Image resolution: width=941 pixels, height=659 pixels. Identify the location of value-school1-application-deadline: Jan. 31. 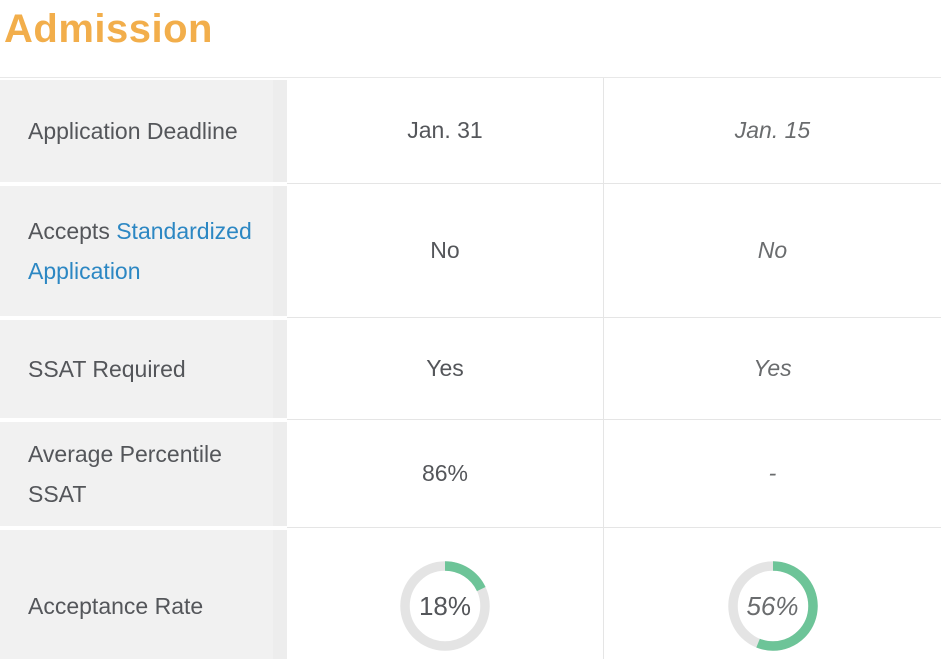
(445, 131).